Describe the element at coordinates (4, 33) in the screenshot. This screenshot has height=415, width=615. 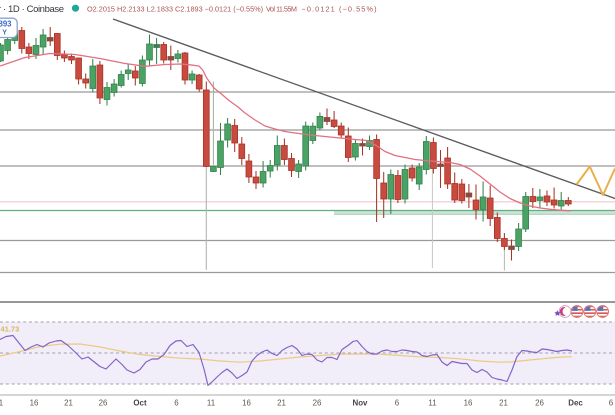
I see `svg-text: Y` at that location.